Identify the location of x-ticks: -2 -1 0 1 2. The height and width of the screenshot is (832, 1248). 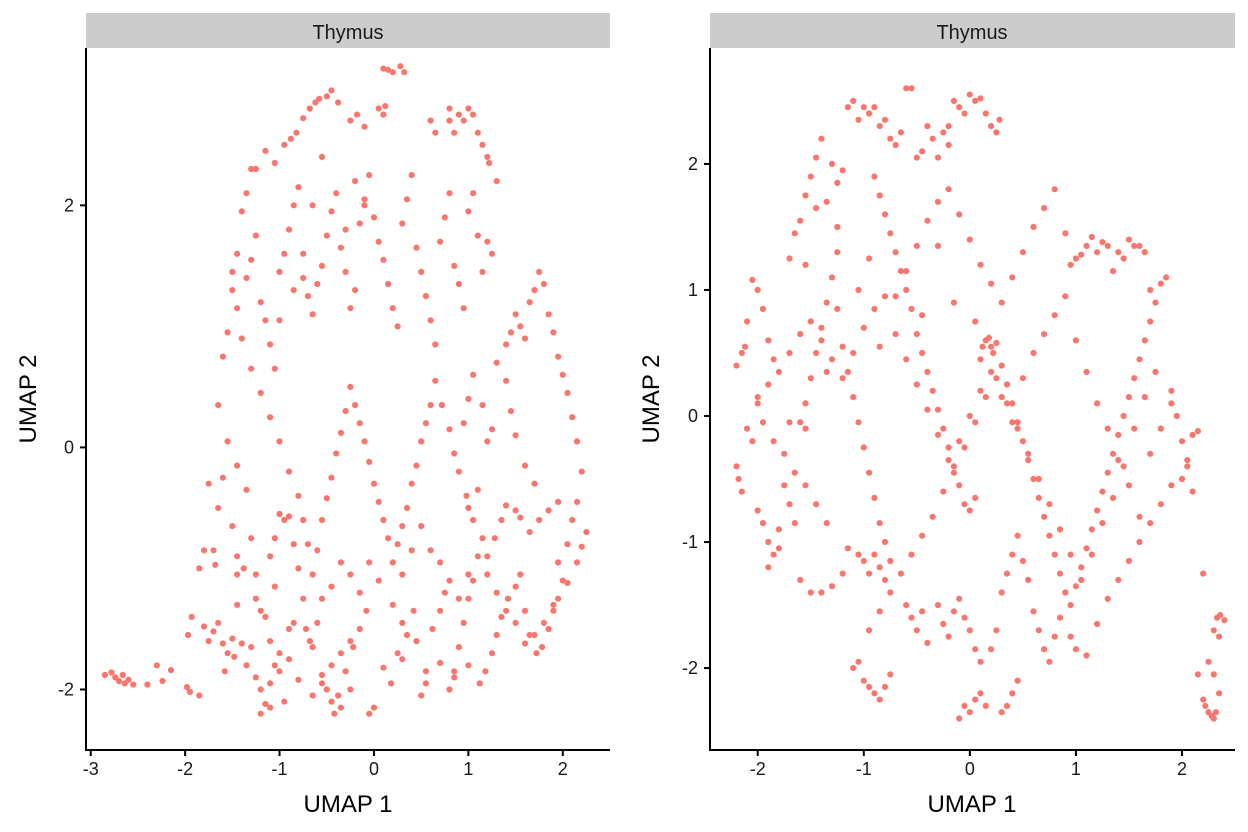
(968, 764).